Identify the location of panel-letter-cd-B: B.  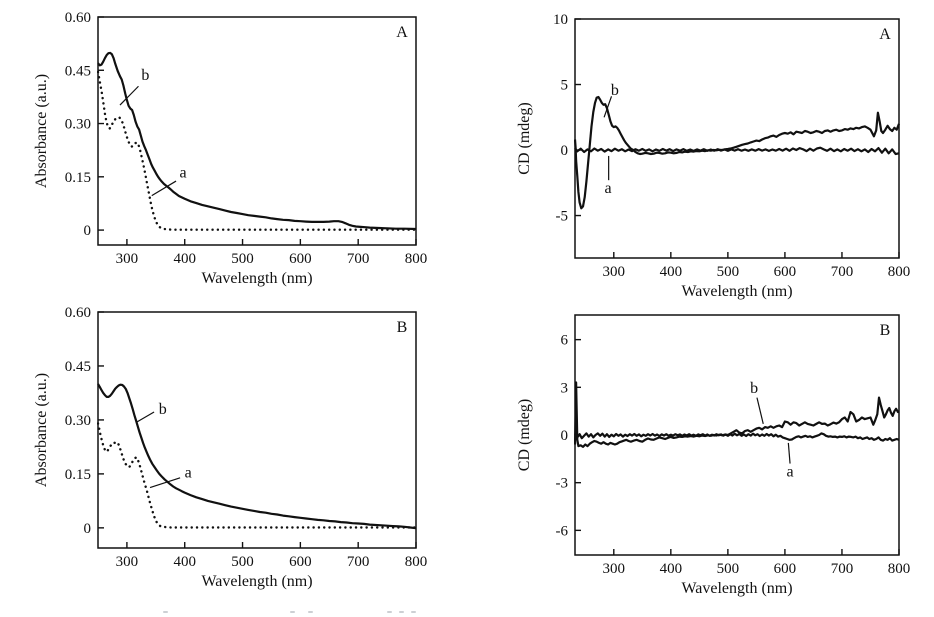
(885, 330).